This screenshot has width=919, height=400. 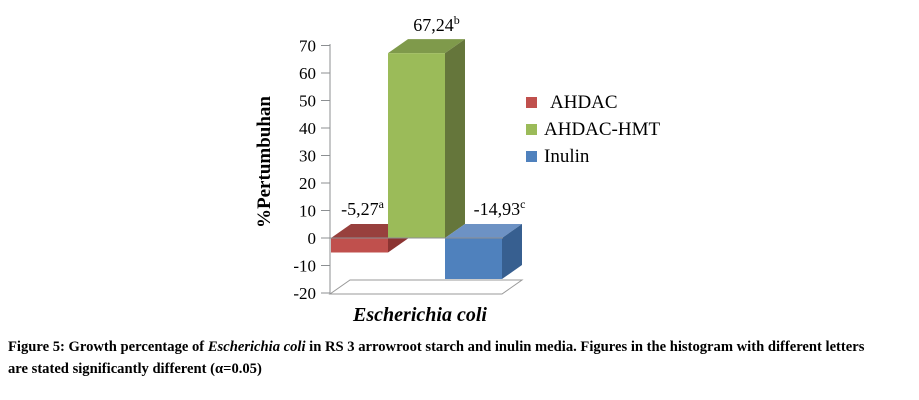 I want to click on data-label-Inulin: -14,93c, so click(x=500, y=208).